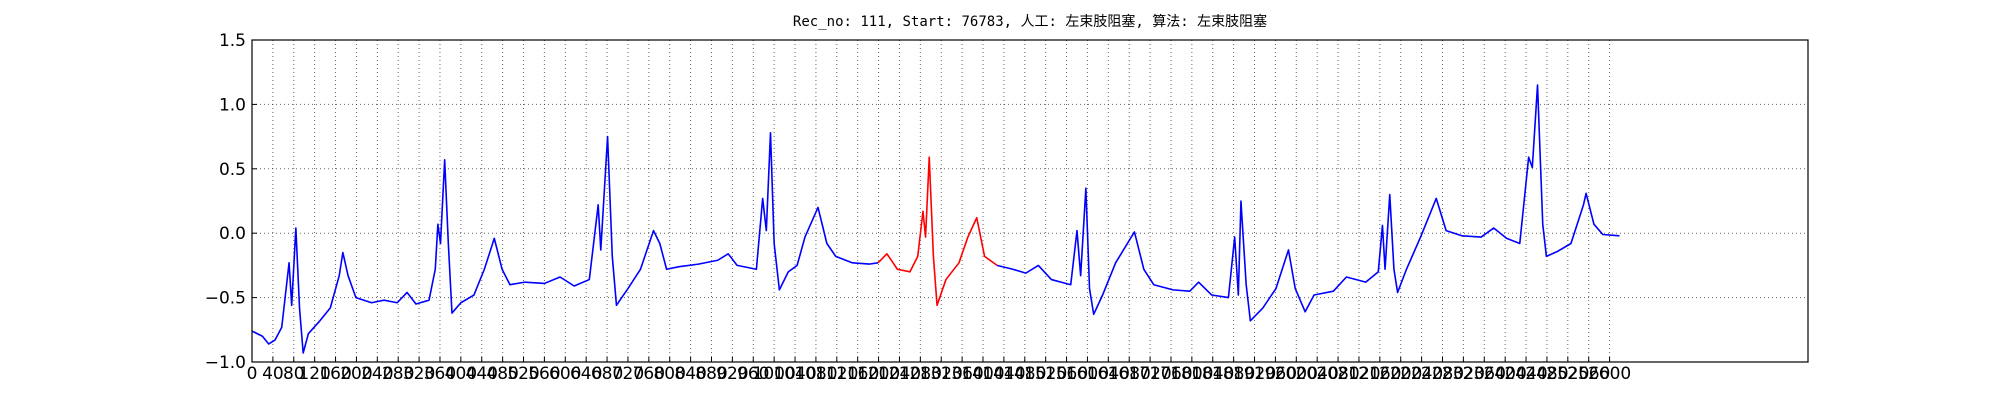 The width and height of the screenshot is (2000, 400). Describe the element at coordinates (1525, 374) in the screenshot. I see `x-tick-label: 2440` at that location.